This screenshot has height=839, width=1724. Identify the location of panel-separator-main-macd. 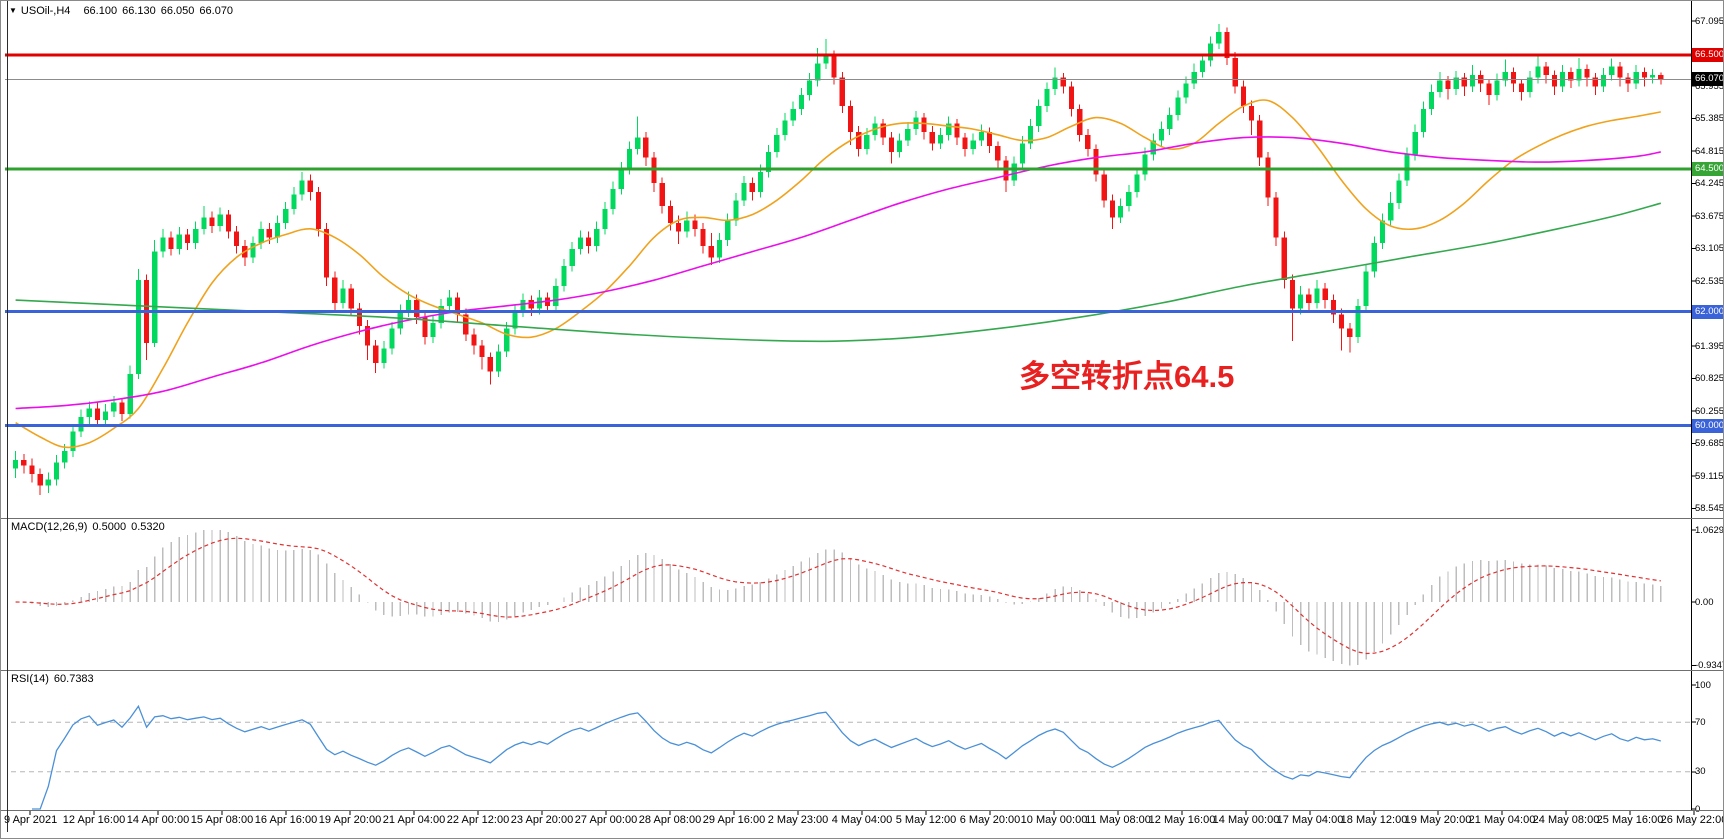
(862, 518).